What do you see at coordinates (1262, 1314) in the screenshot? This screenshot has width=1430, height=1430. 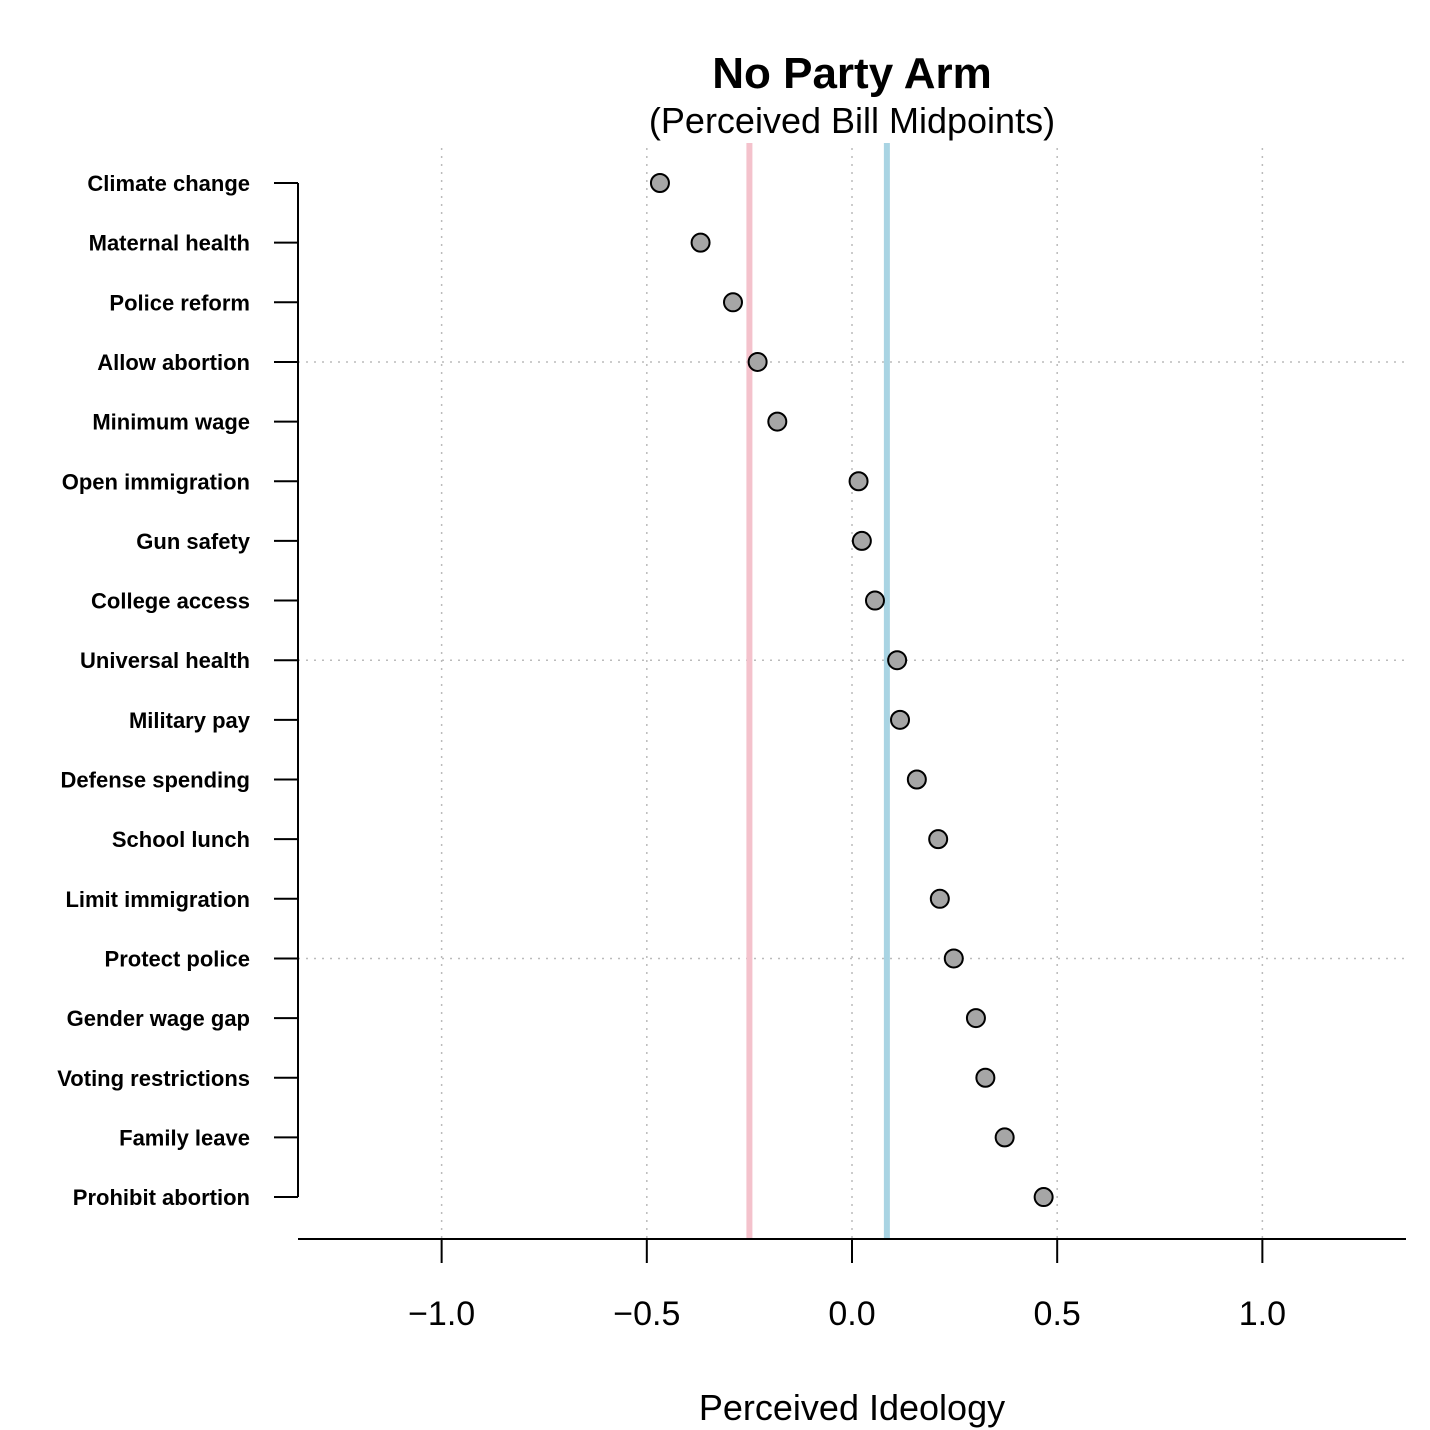 I see `x-tick-label: 1.0` at bounding box center [1262, 1314].